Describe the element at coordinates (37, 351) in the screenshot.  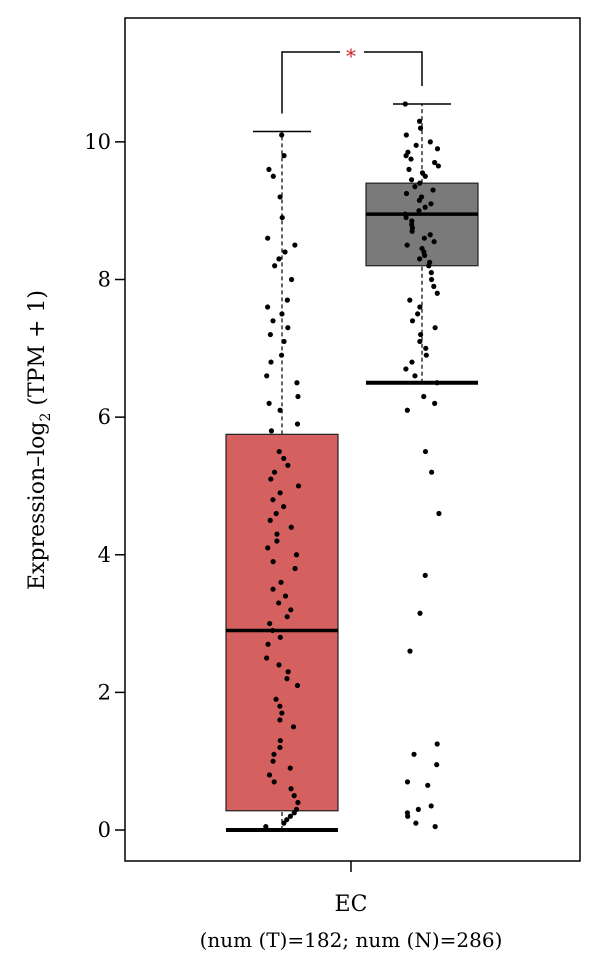
I see `y-axis-title-unit: (TPM + 1)` at that location.